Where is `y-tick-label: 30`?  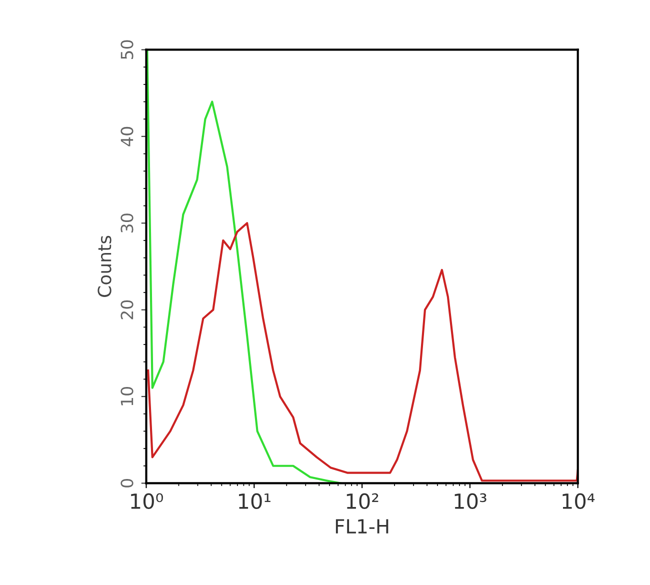 y-tick-label: 30 is located at coordinates (127, 223).